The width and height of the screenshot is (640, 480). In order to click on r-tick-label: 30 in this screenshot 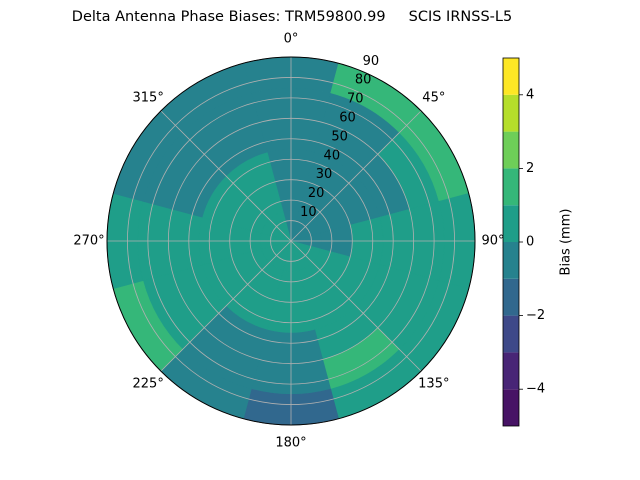, I will do `click(324, 174)`.